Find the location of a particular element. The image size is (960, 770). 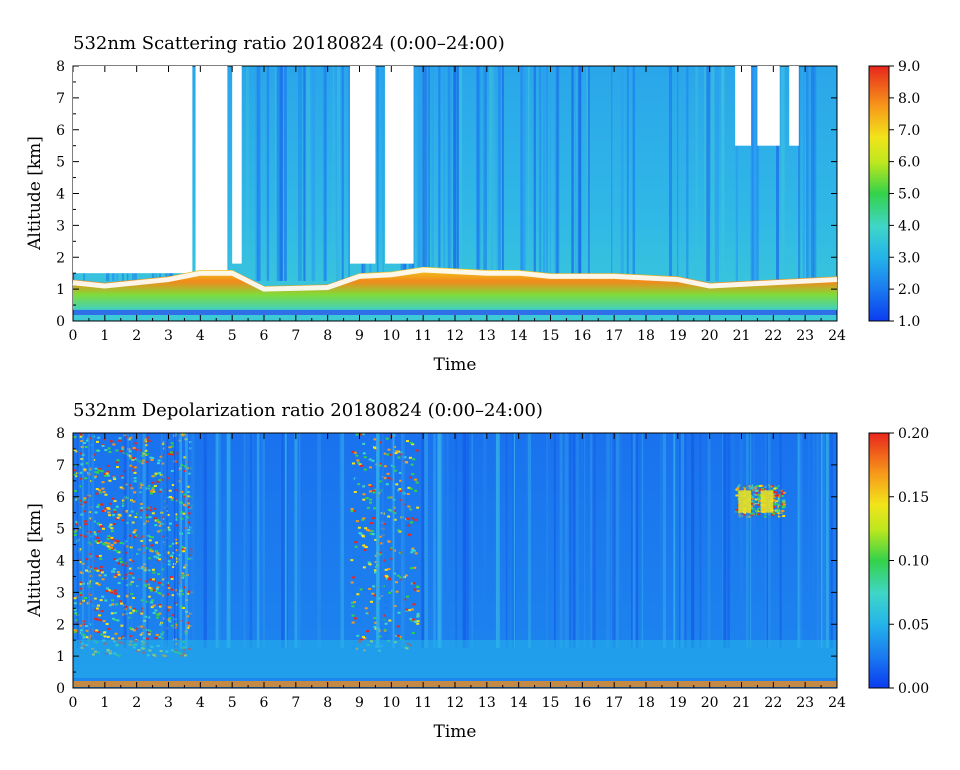

x-tick-label: 21 is located at coordinates (742, 703).